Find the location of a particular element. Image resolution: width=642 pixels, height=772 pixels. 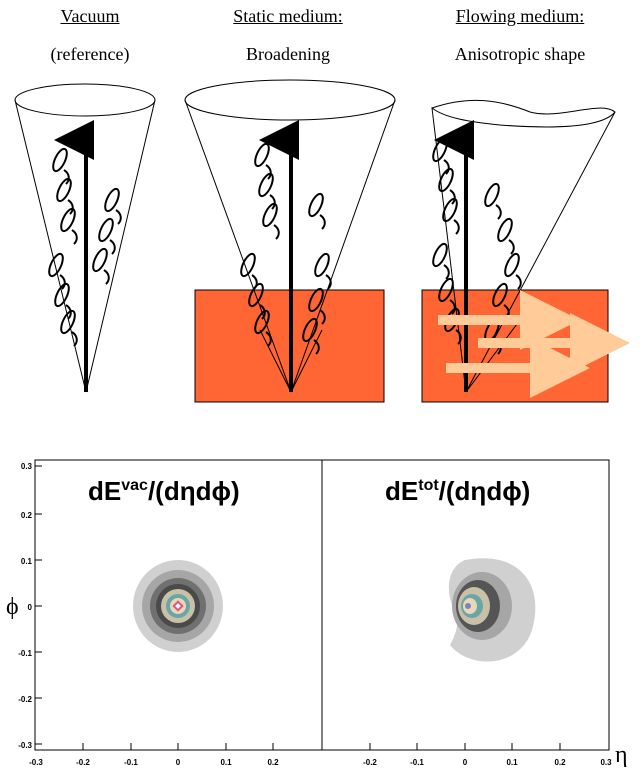

x-tick-labels-left: -0.3 -0.2 -0.1 0 0.1 0.2 is located at coordinates (154, 762).